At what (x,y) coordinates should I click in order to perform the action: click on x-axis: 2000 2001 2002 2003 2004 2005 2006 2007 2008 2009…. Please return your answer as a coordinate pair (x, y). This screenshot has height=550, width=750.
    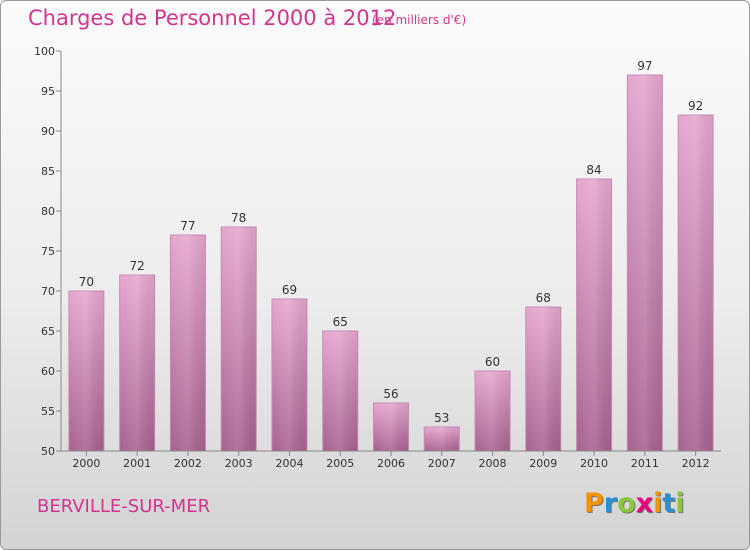
    Looking at the image, I should click on (391, 460).